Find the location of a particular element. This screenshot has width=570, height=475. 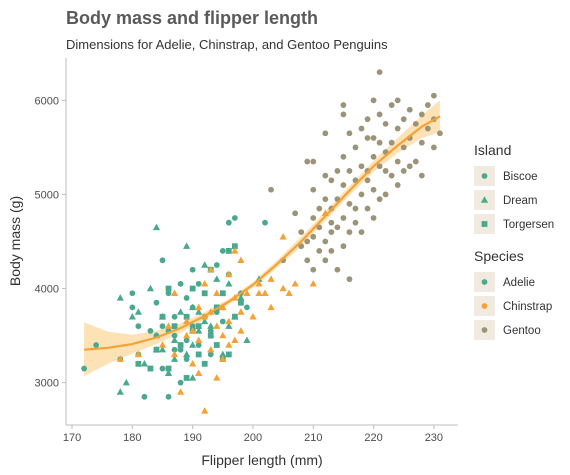

y-axis: 3000 4000 5000 6000 is located at coordinates (50, 242).